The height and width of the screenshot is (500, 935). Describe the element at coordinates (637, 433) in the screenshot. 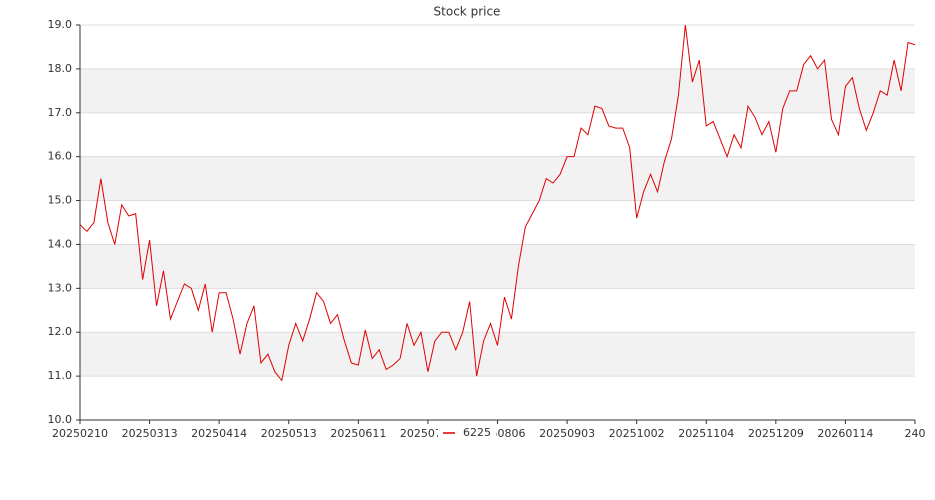

I see `x-tick-label: 20251002` at that location.